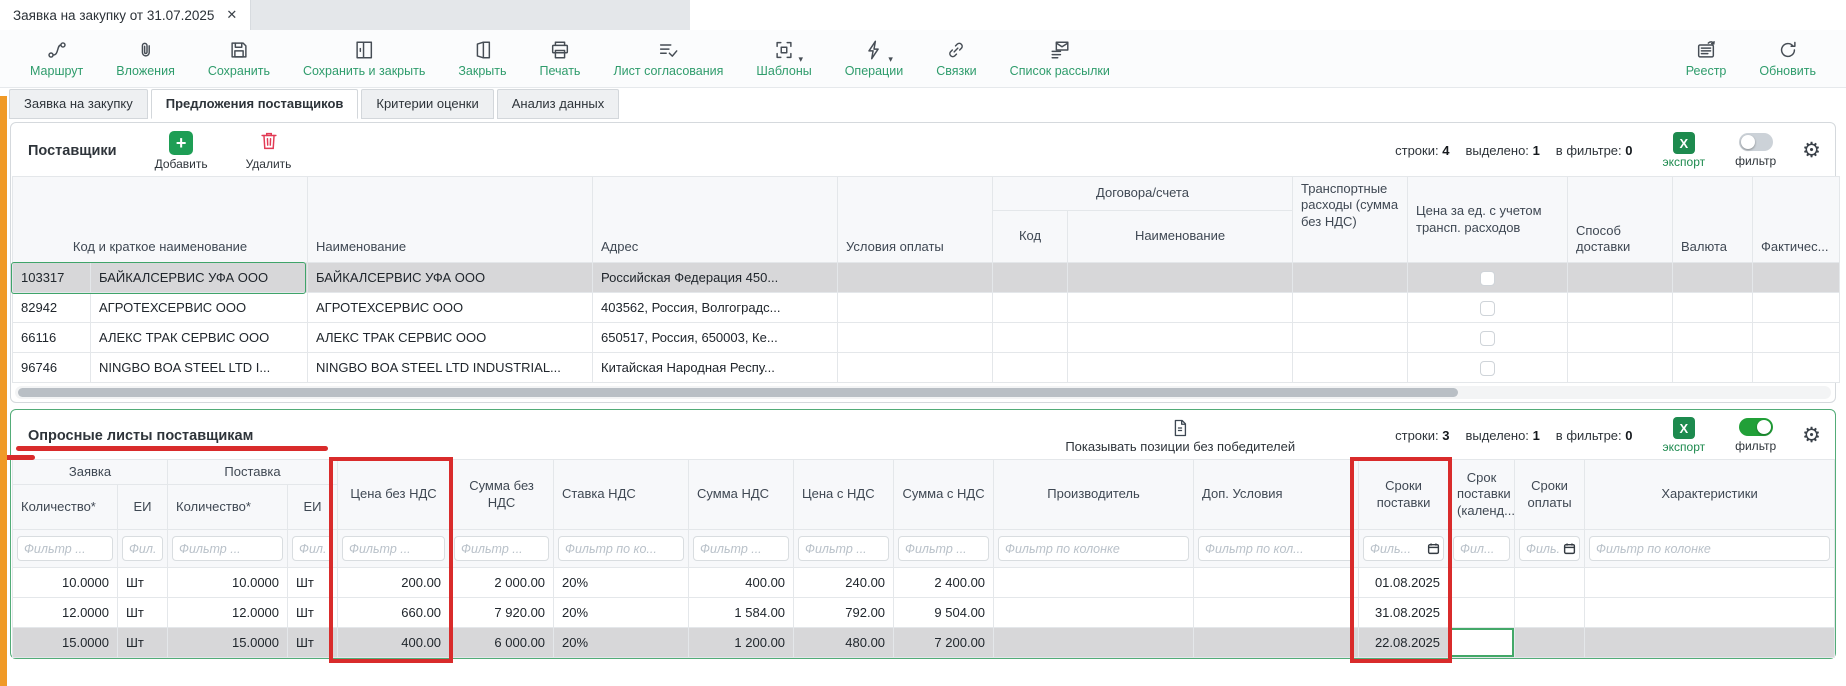 This screenshot has height=686, width=1846. What do you see at coordinates (1550, 642) in the screenshot?
I see `cell-payment-dates` at bounding box center [1550, 642].